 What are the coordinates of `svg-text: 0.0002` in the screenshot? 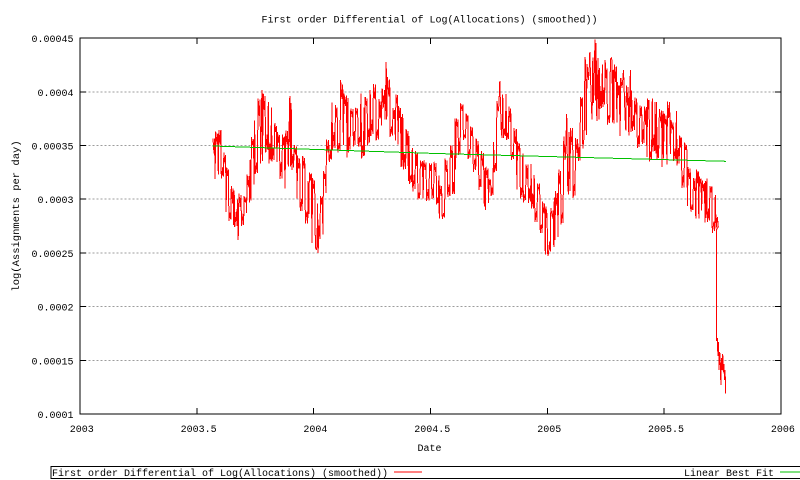 It's located at (55, 309).